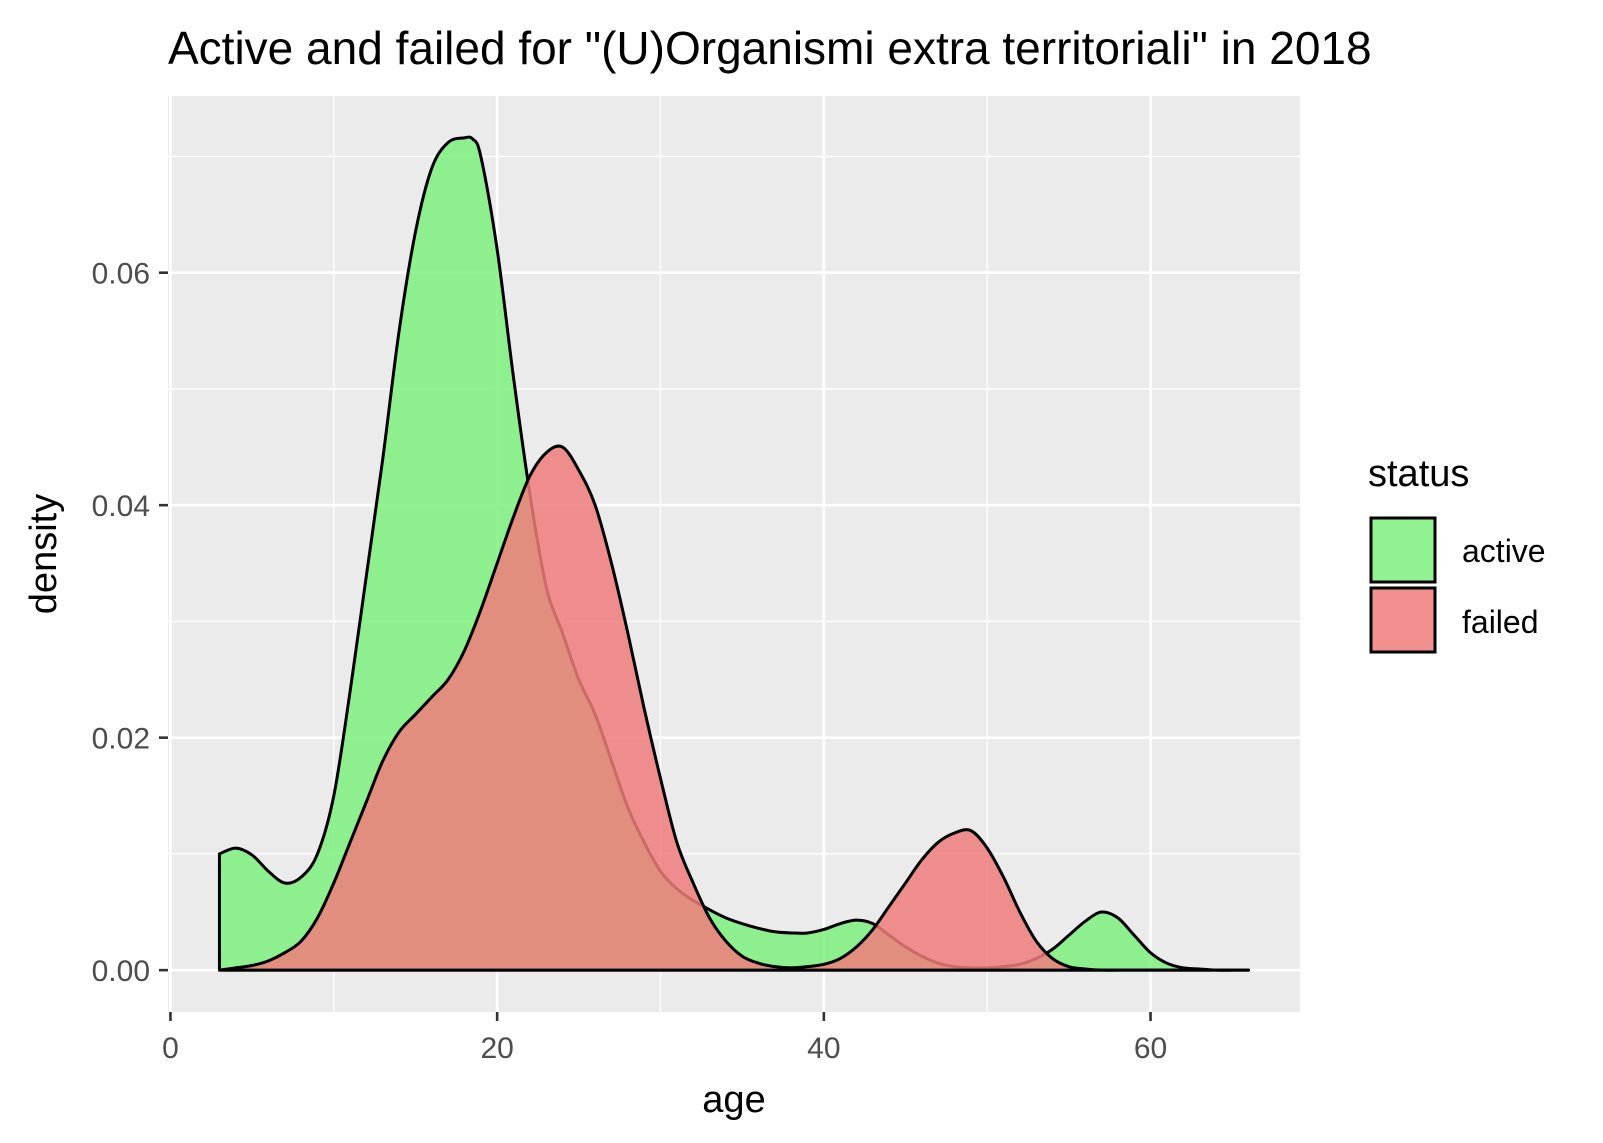 This screenshot has width=1603, height=1143. What do you see at coordinates (733, 1100) in the screenshot?
I see `x-axis-title: age` at bounding box center [733, 1100].